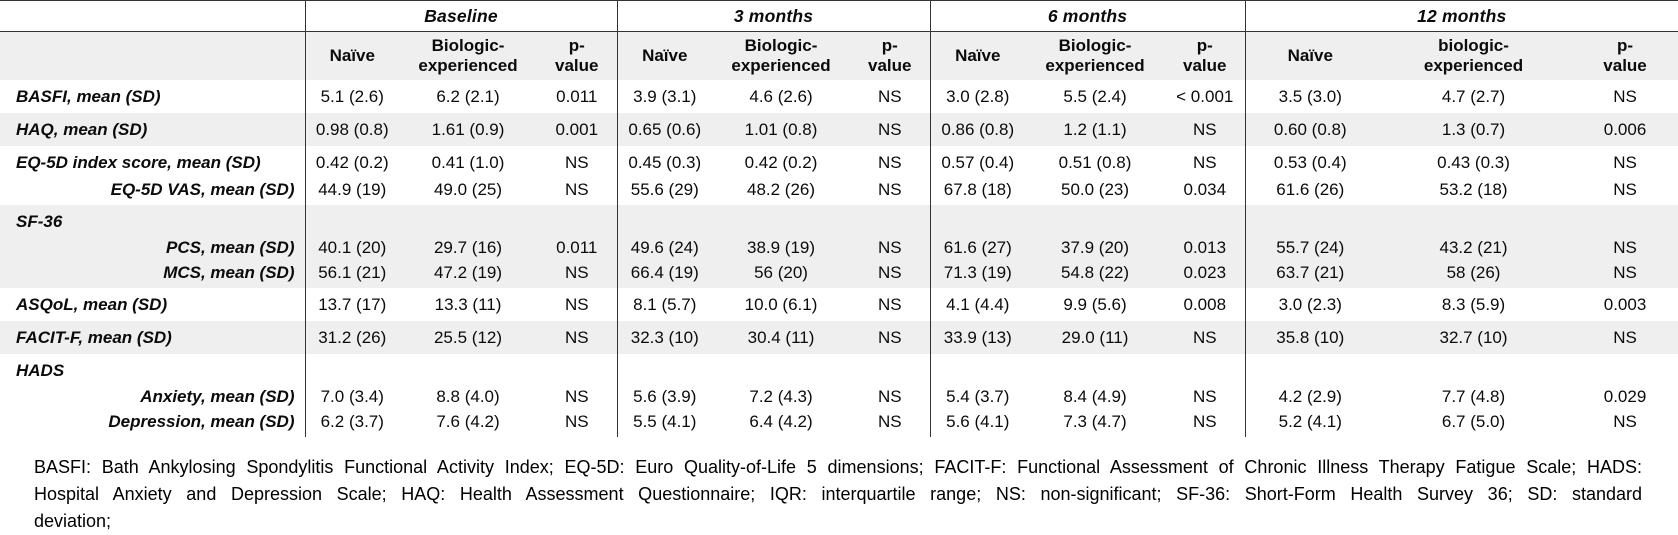  What do you see at coordinates (977, 191) in the screenshot?
I see `table-cell: 67.8 (18)` at bounding box center [977, 191].